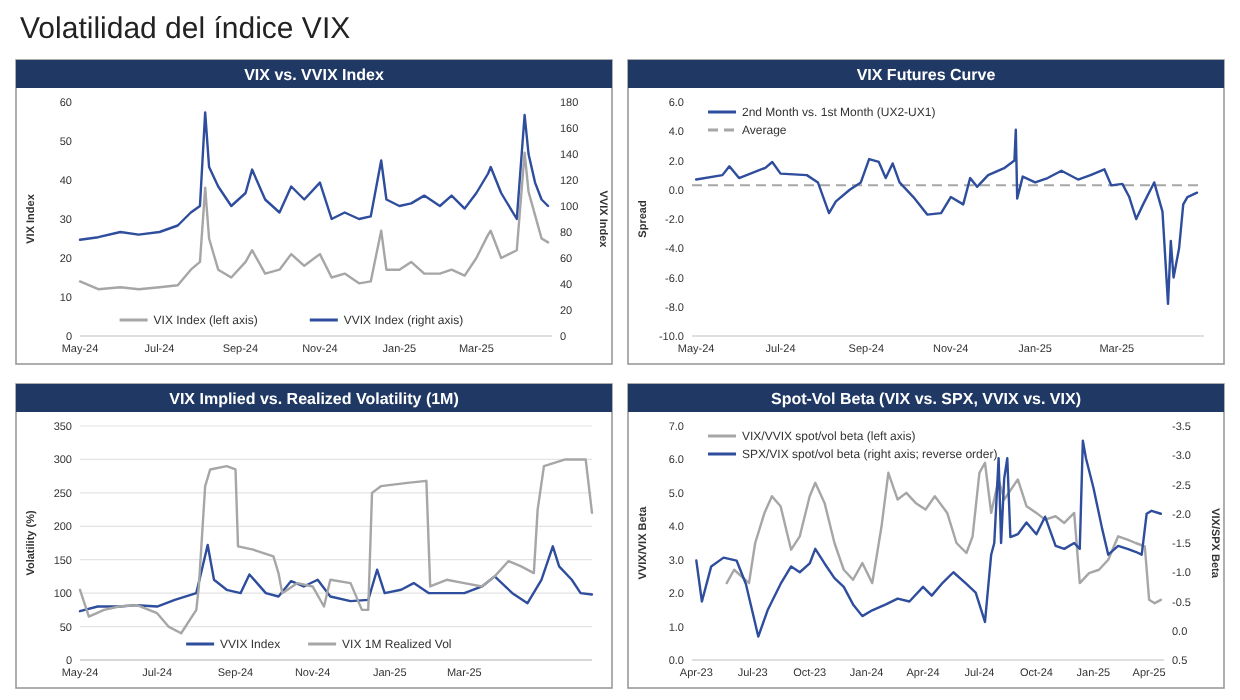 Image resolution: width=1240 pixels, height=700 pixels. I want to click on chart-title: VIX Implied vs. Realized Volatility (1M), so click(314, 399).